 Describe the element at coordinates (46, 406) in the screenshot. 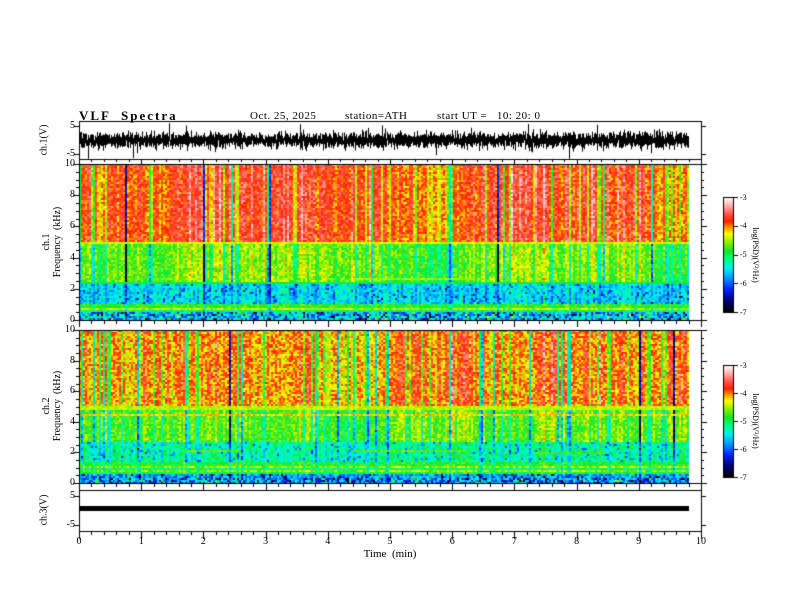

I see `axis-title-ch2: ch.2` at that location.